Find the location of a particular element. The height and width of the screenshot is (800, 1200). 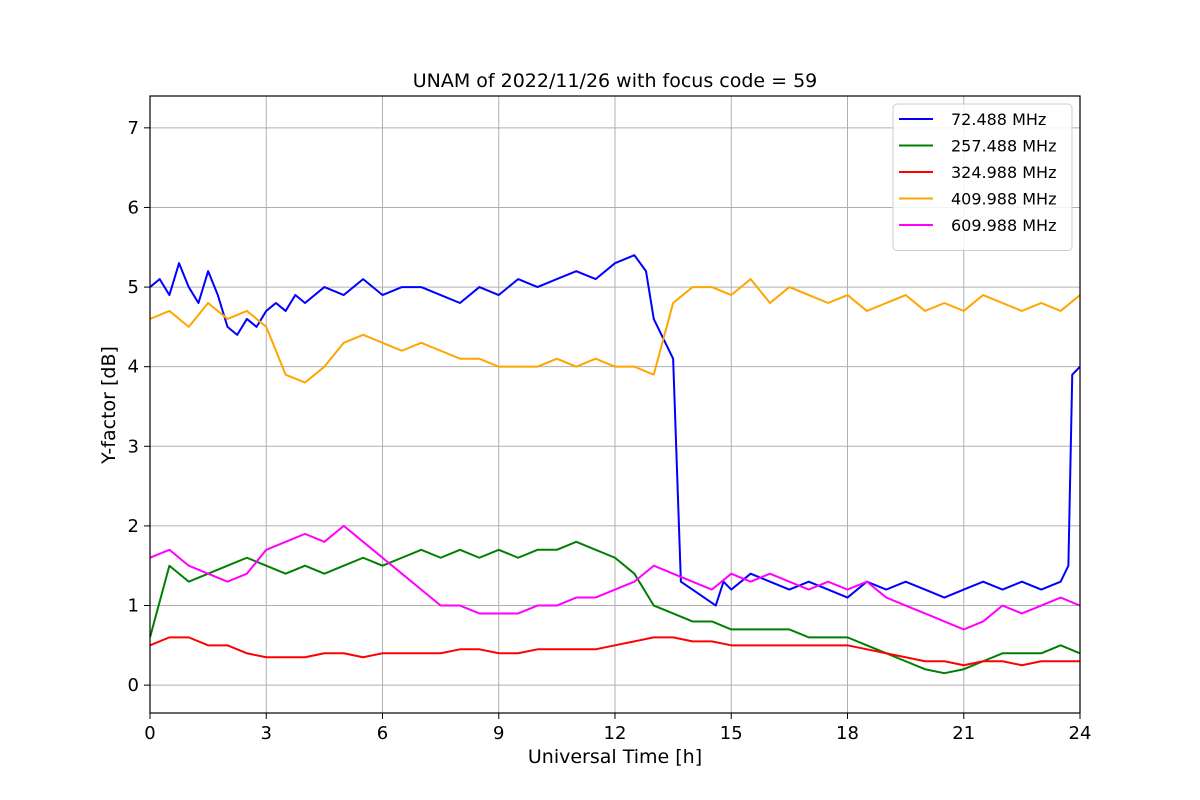

x-tick-label: 9 is located at coordinates (498, 733).